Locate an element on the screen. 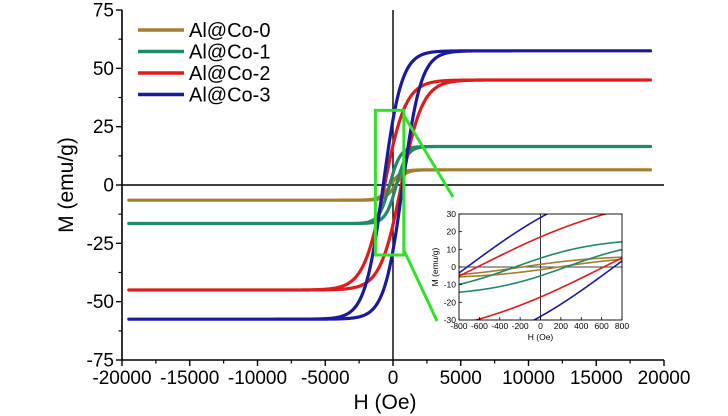  inset-y-tick-label: -30 is located at coordinates (450, 320).